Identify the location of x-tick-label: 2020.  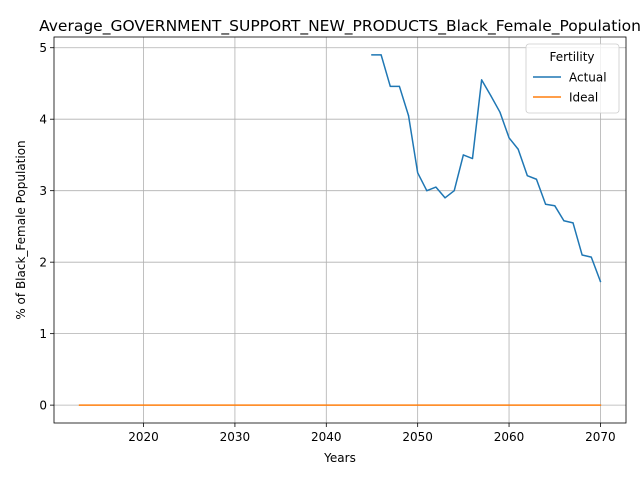
(143, 437).